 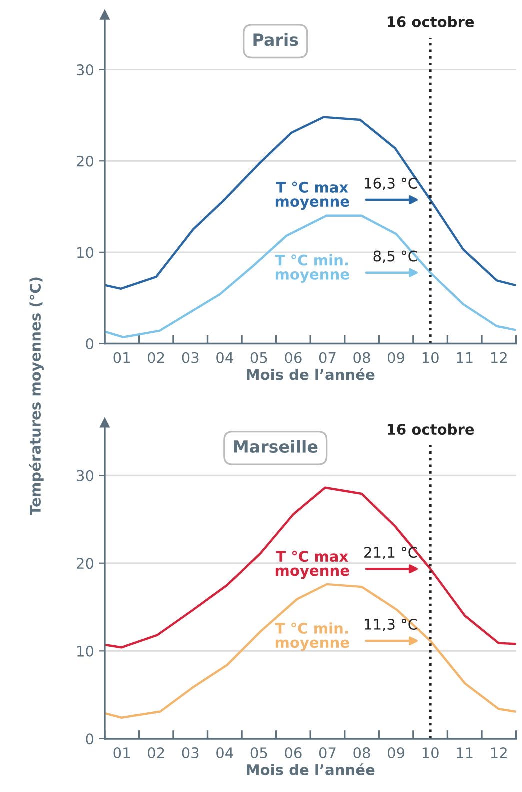 I want to click on annotation: 16,3 °C, so click(x=391, y=184).